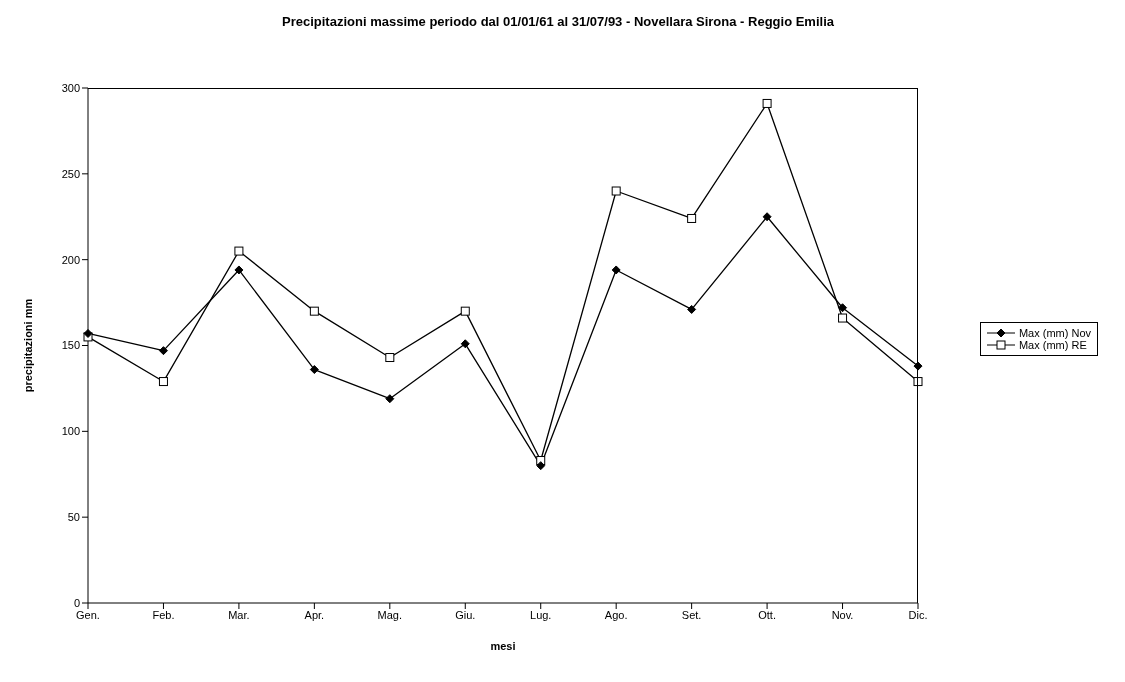 The image size is (1125, 682). Describe the element at coordinates (70, 259) in the screenshot. I see `y-tick-label: 200` at that location.